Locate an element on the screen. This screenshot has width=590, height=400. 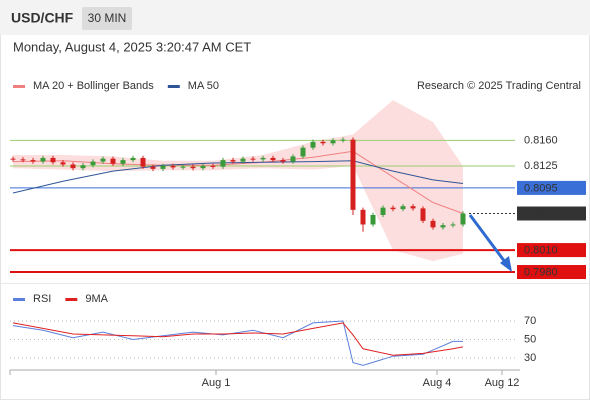
symbol: USD/CHF is located at coordinates (42, 18).